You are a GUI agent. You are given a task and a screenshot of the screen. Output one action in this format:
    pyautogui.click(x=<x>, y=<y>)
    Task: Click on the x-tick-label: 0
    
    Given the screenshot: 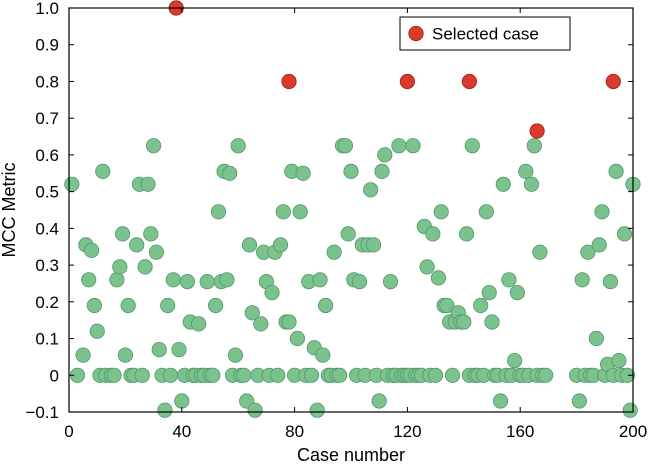 What is the action you would take?
    pyautogui.click(x=68, y=431)
    